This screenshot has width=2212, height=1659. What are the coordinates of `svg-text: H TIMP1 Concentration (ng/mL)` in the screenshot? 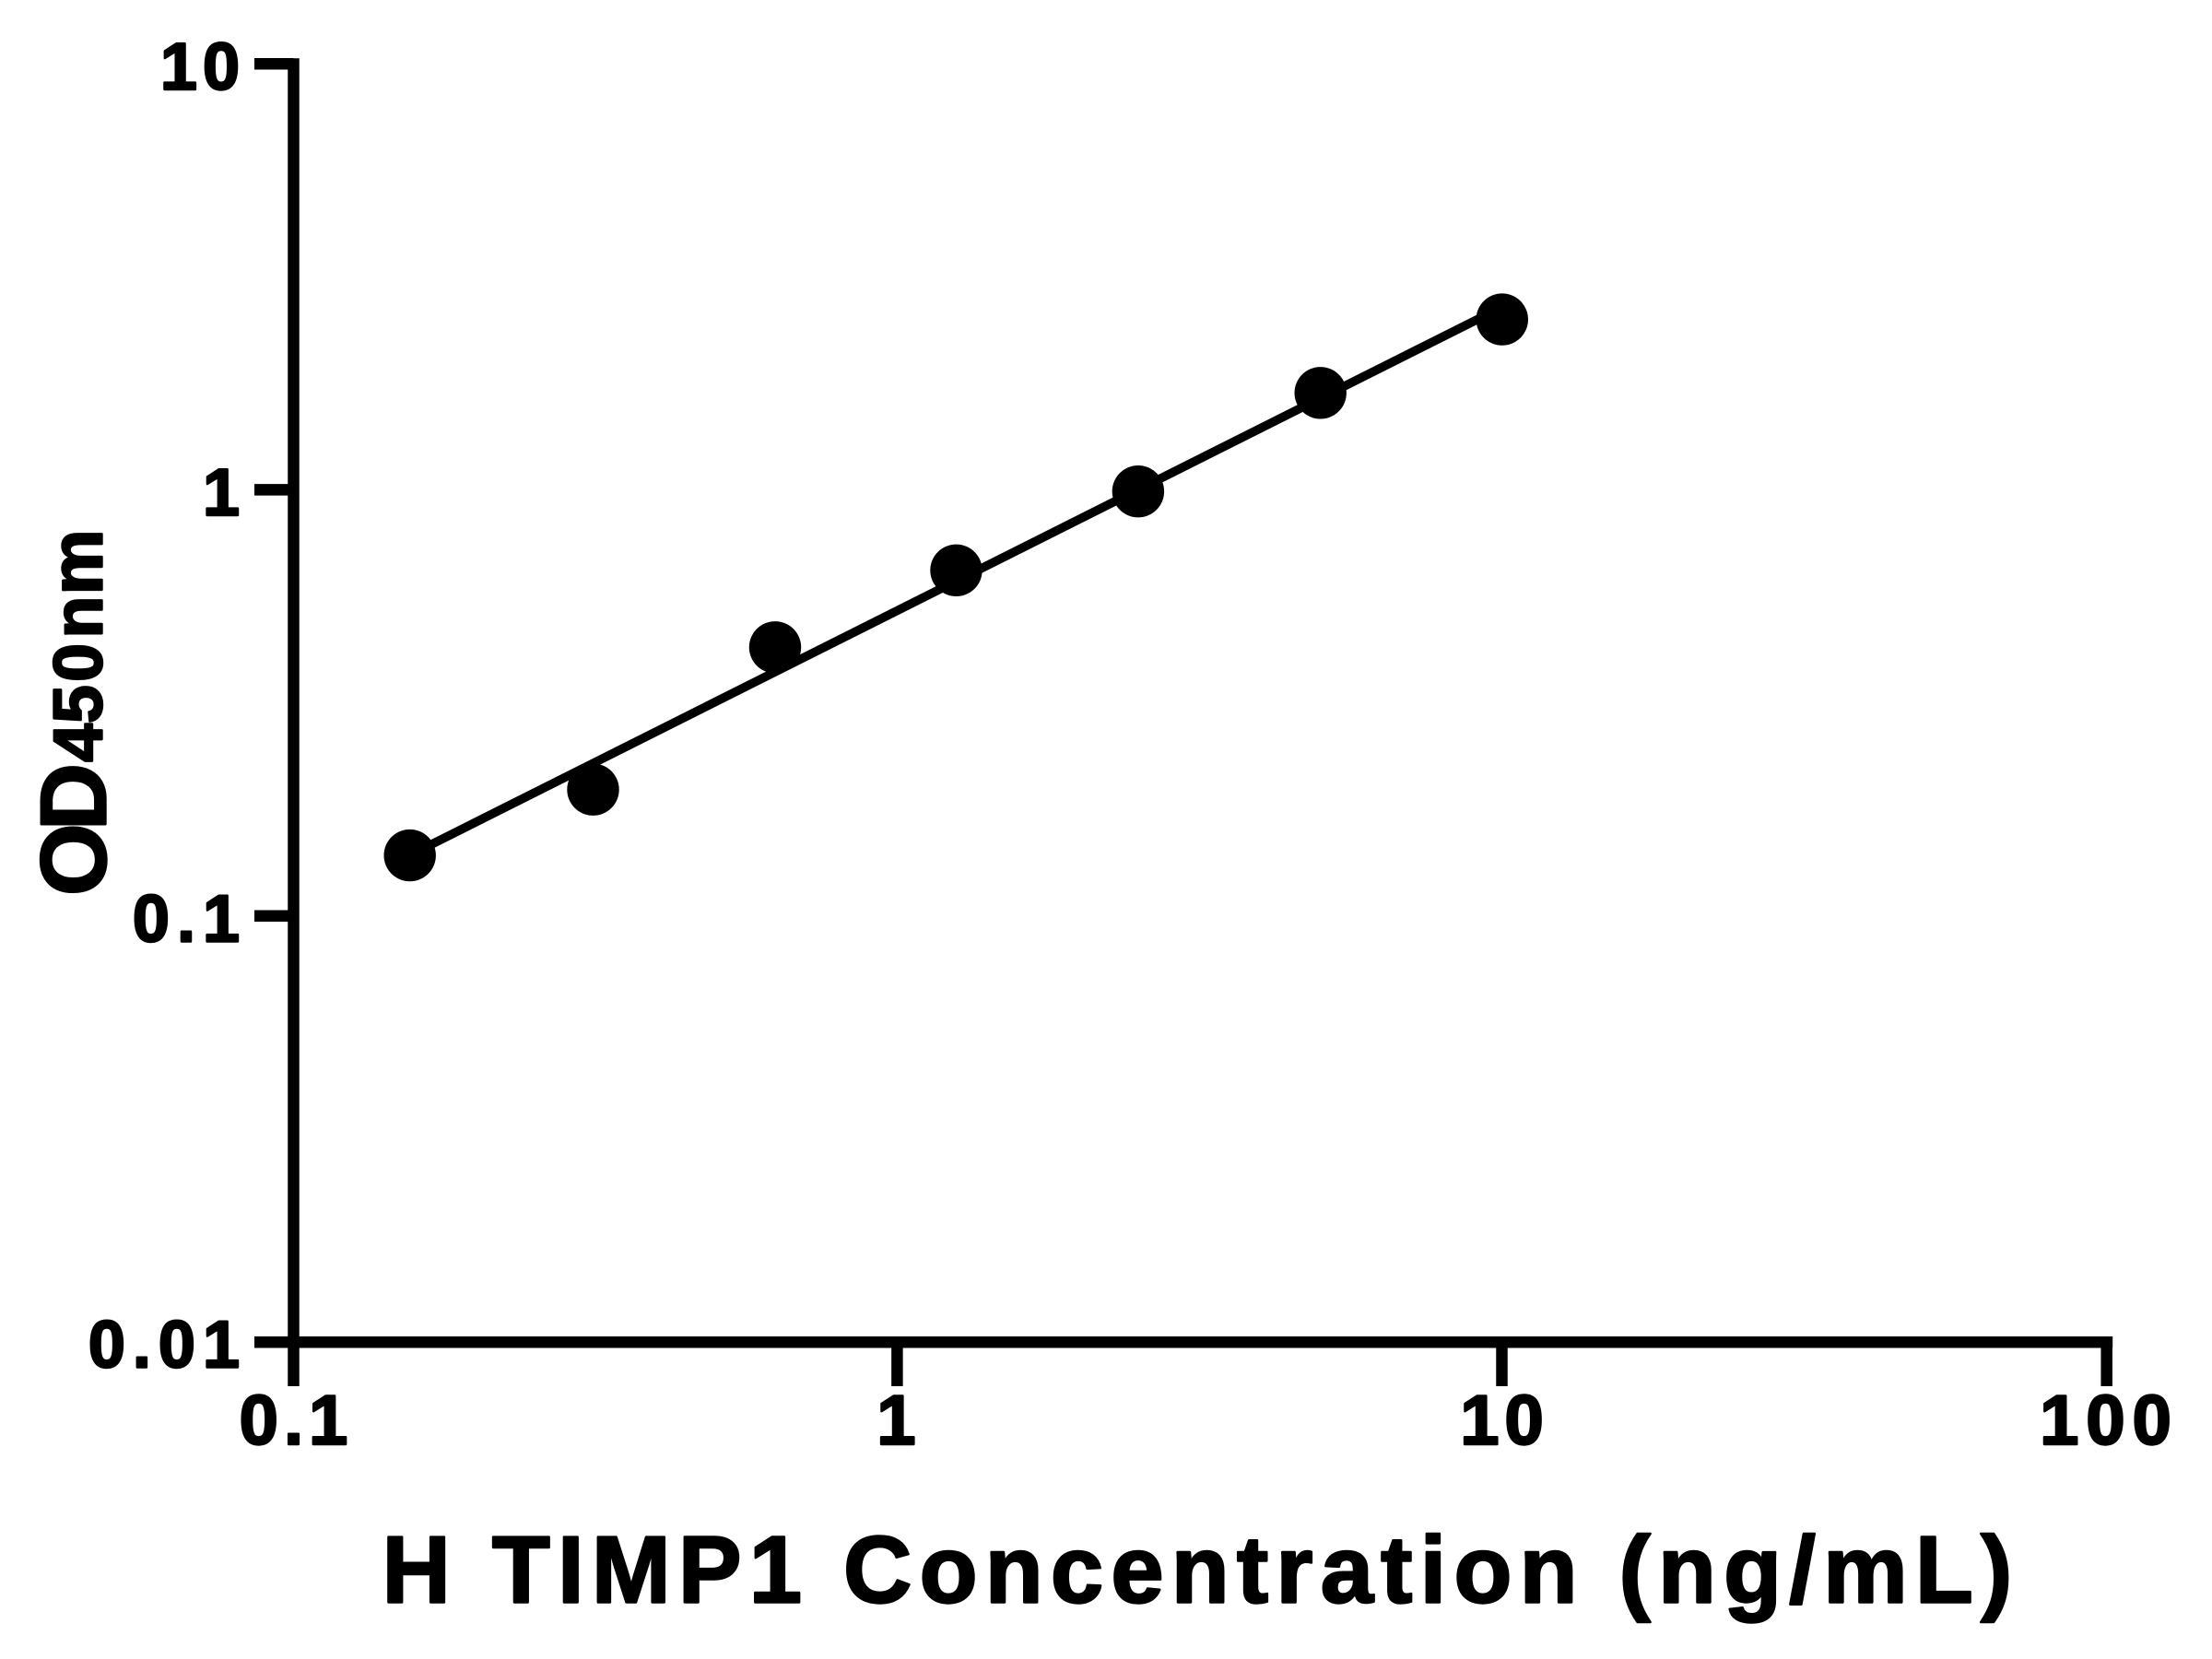 It's located at (1200, 1570).